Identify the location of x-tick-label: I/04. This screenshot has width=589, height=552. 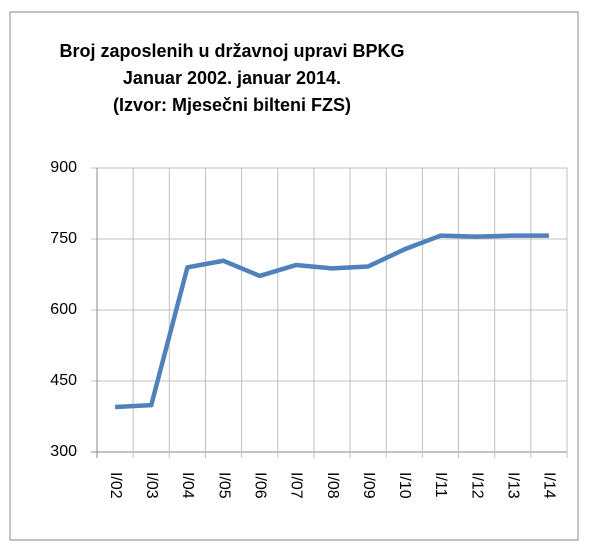
(187, 485).